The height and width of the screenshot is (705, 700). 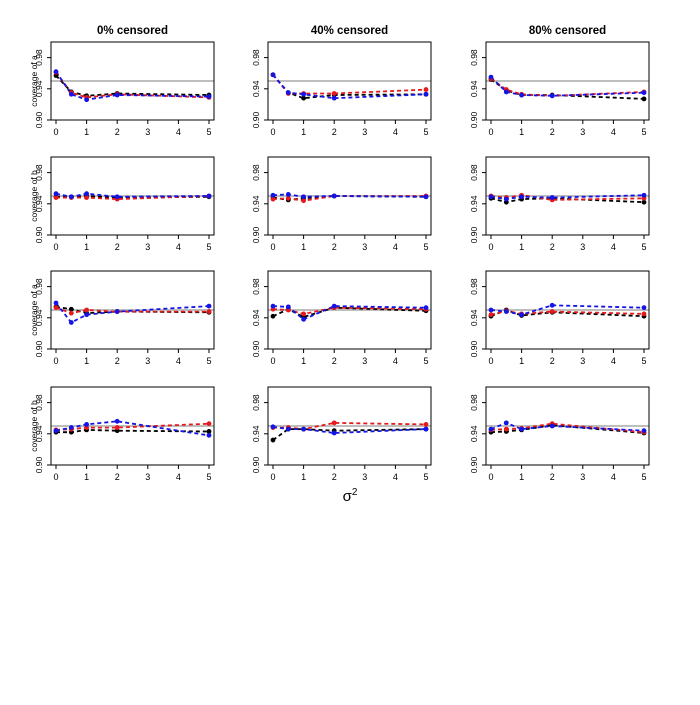 What do you see at coordinates (132, 313) in the screenshot?
I see `series-line-blue` at bounding box center [132, 313].